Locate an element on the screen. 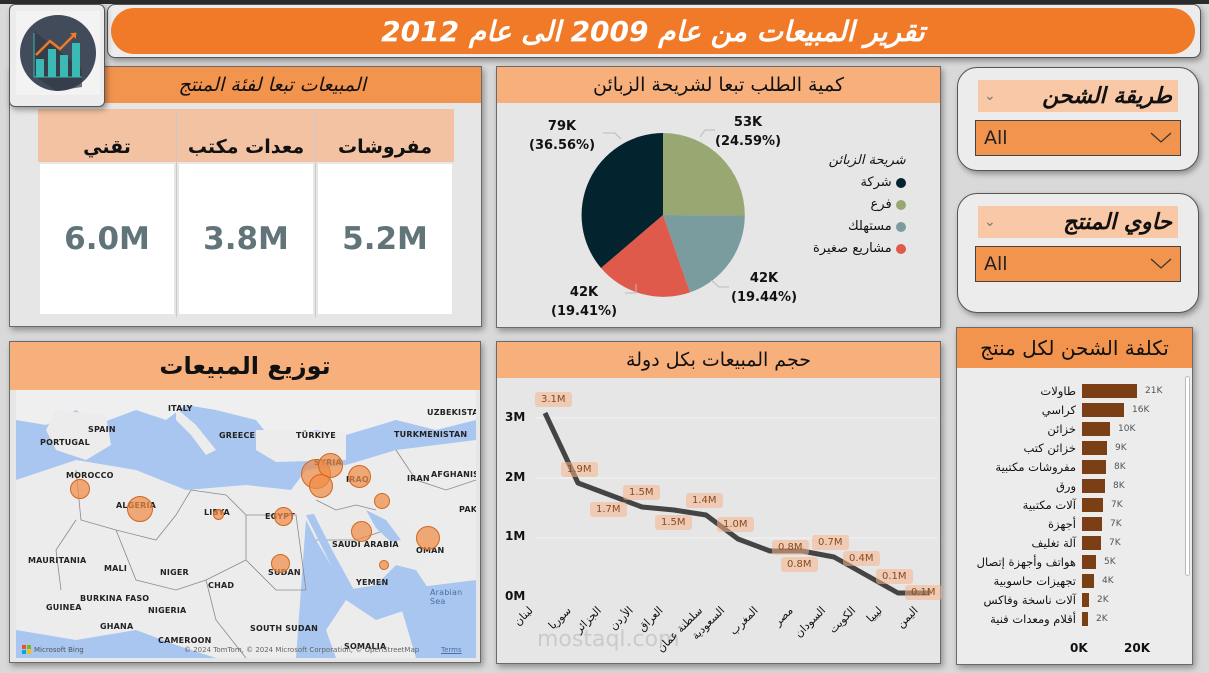  bar-row: خزائن كتب 9K is located at coordinates (1075, 447).